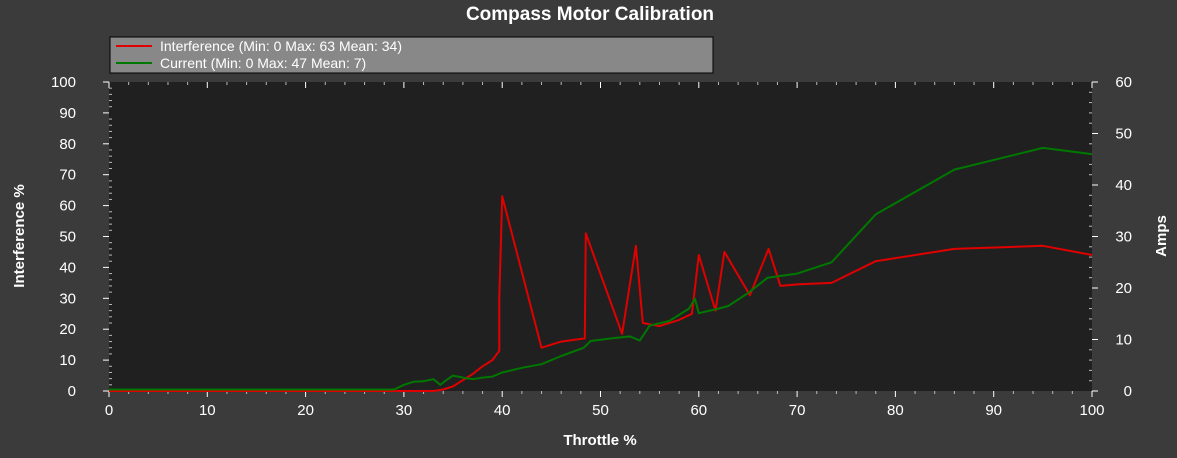 Image resolution: width=1177 pixels, height=458 pixels. What do you see at coordinates (207, 410) in the screenshot?
I see `x-tick-label: 10` at bounding box center [207, 410].